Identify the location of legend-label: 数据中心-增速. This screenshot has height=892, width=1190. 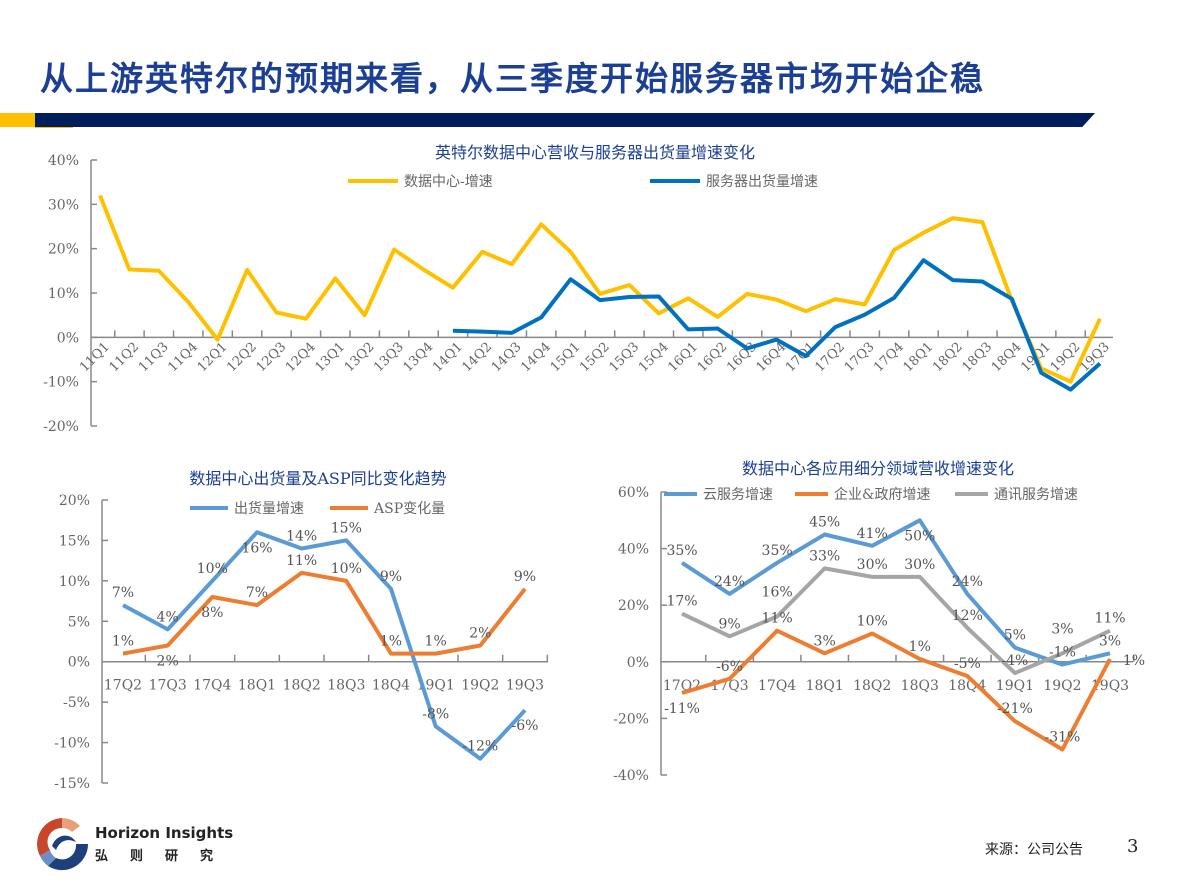
(448, 182).